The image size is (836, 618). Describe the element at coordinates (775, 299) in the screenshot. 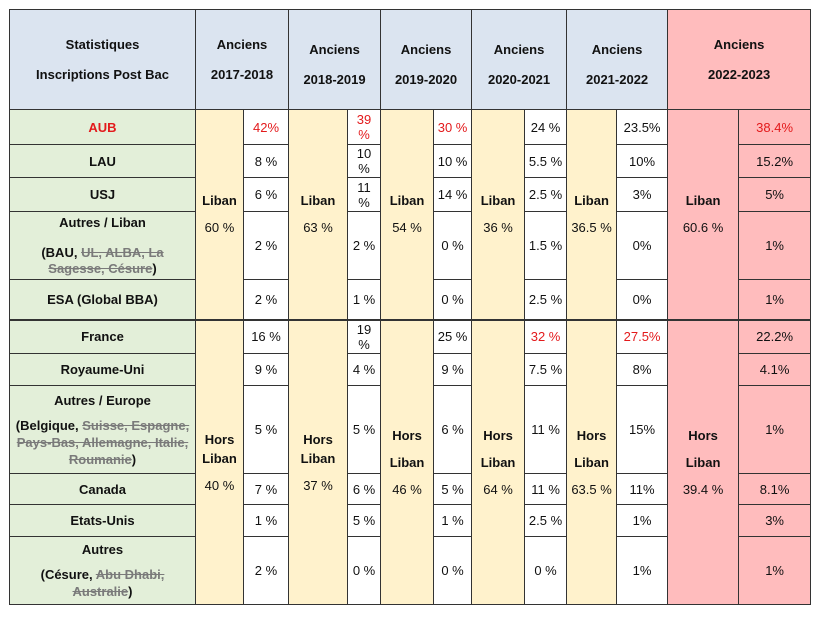

I see `cell-esa-2022: 1%` at that location.